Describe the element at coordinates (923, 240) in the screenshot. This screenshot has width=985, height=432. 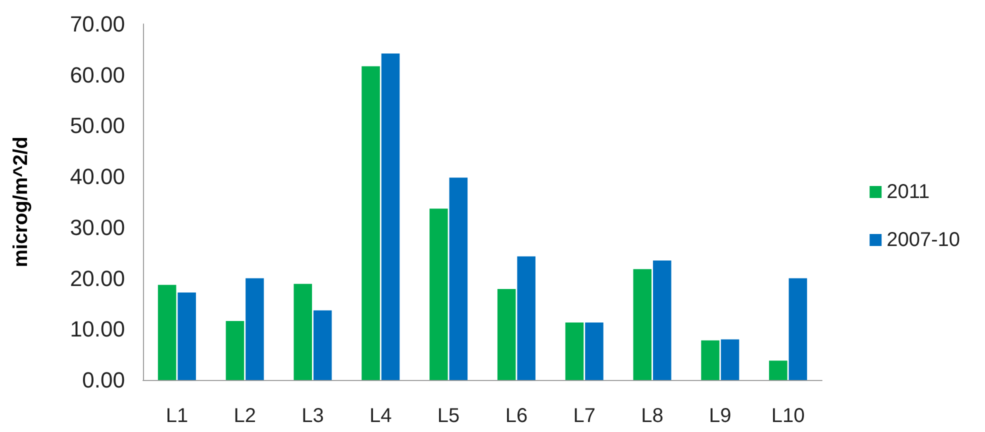
I see `legend-label: 2007-10` at that location.